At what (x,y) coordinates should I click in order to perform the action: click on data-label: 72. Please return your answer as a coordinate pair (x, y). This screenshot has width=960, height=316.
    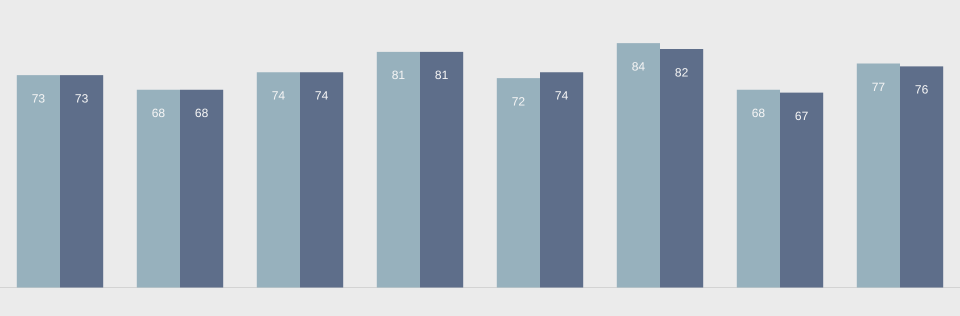
    Looking at the image, I should click on (519, 101).